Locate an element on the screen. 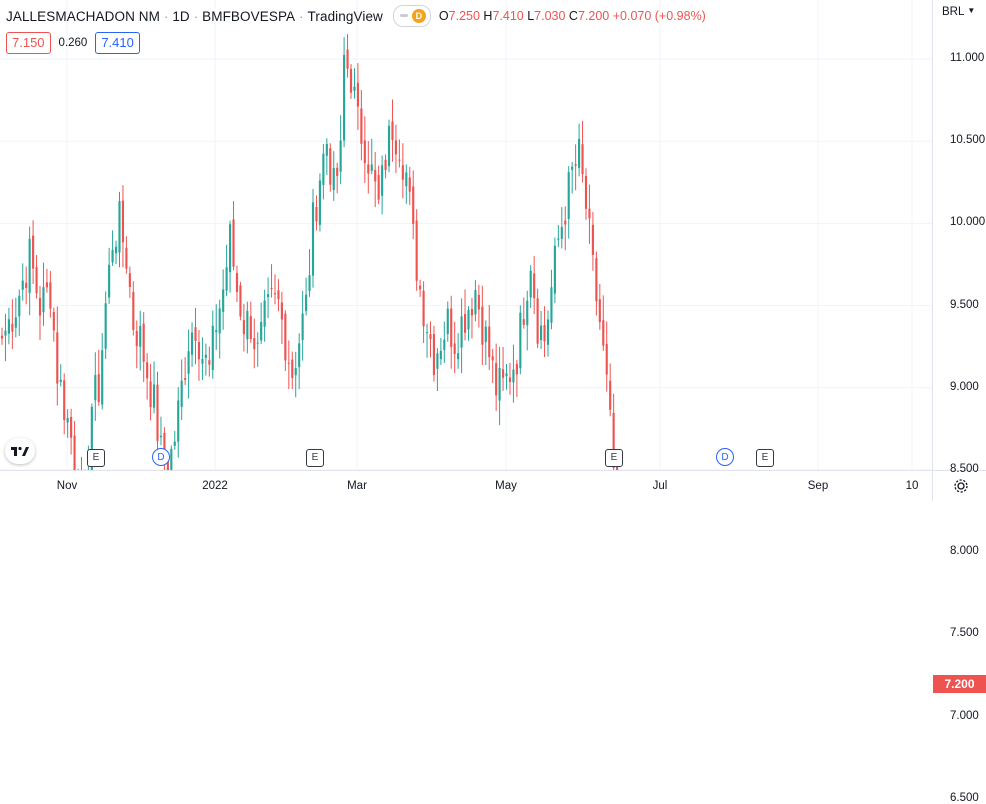  y-tick-label: 8.000 is located at coordinates (964, 551).